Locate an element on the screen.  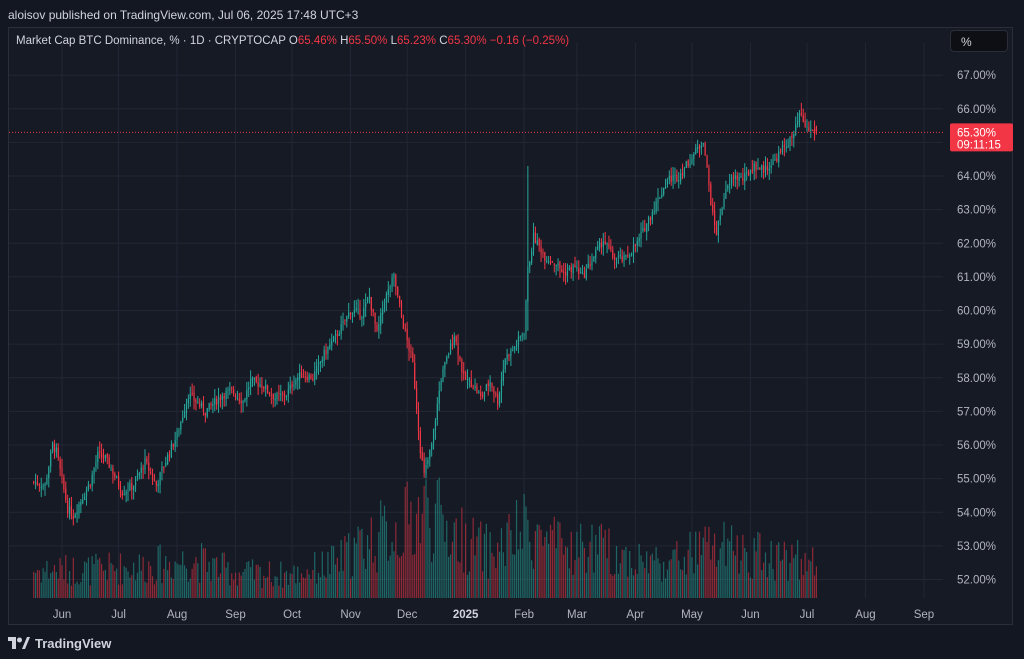
percent-scale-button: % is located at coordinates (979, 41).